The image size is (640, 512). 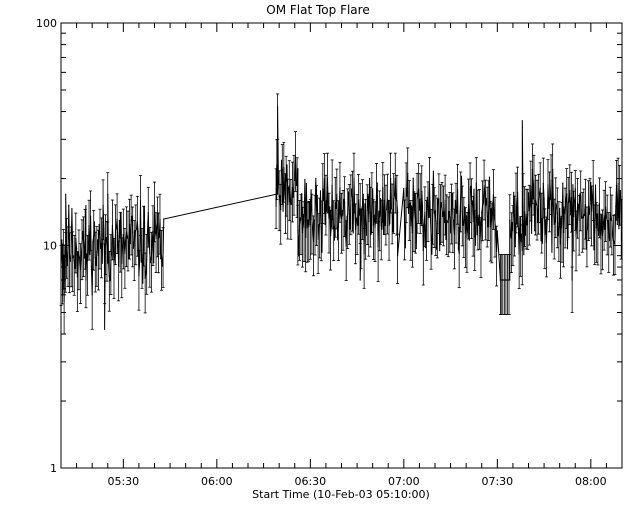 I want to click on x-tick-label: 06:00, so click(x=217, y=481).